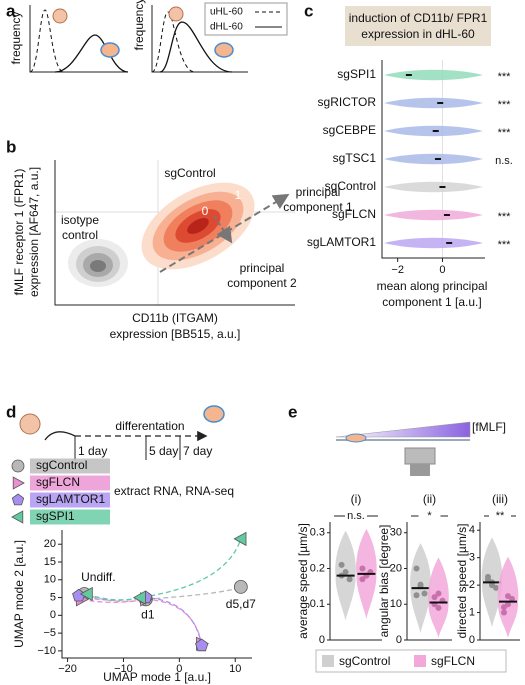  Describe the element at coordinates (317, 604) in the screenshot. I see `y-tick-label: 0.1` at that location.